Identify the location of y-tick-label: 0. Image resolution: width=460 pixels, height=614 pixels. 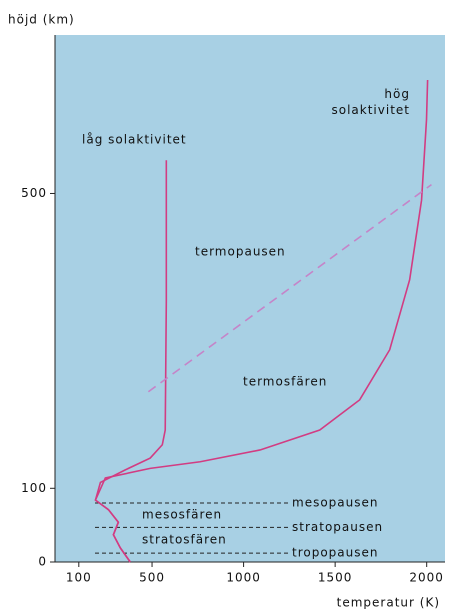
(42, 562).